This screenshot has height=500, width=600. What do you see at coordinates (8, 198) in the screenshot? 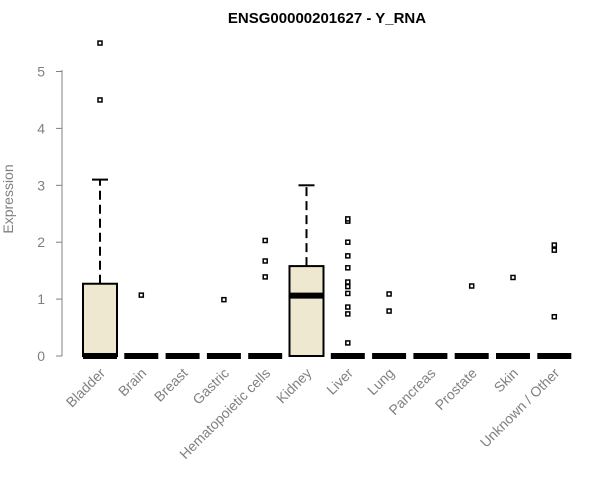
I see `y-axis-title: Expression` at bounding box center [8, 198].